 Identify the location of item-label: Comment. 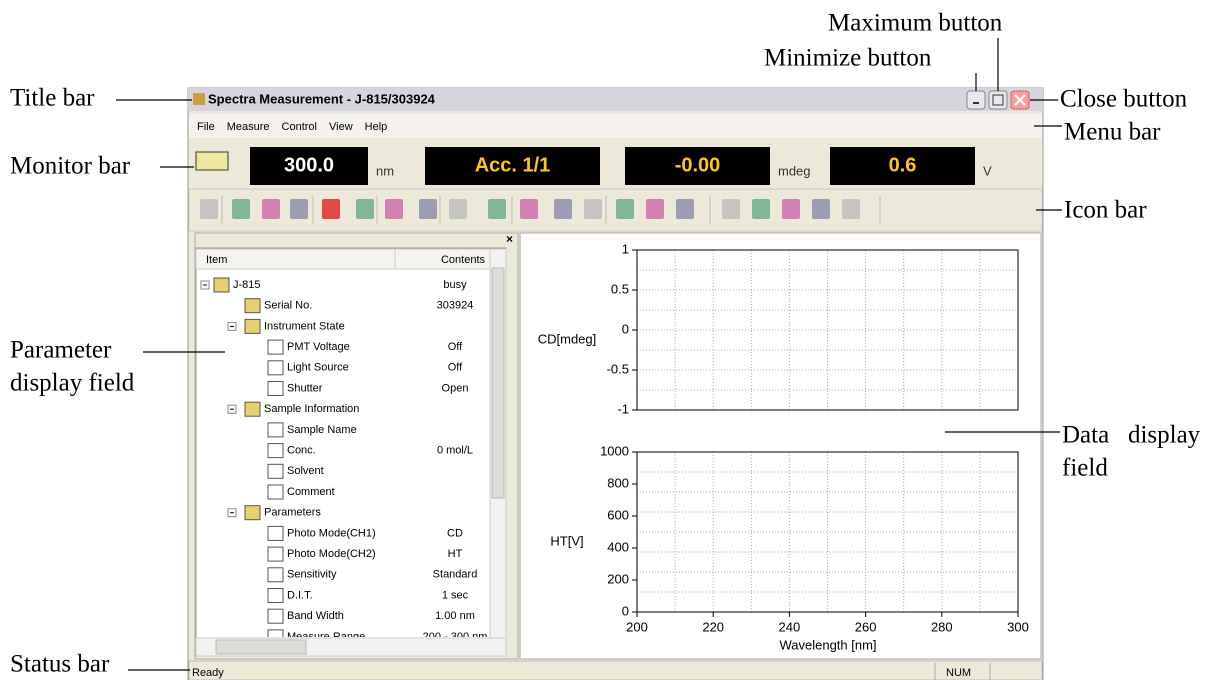
(311, 492).